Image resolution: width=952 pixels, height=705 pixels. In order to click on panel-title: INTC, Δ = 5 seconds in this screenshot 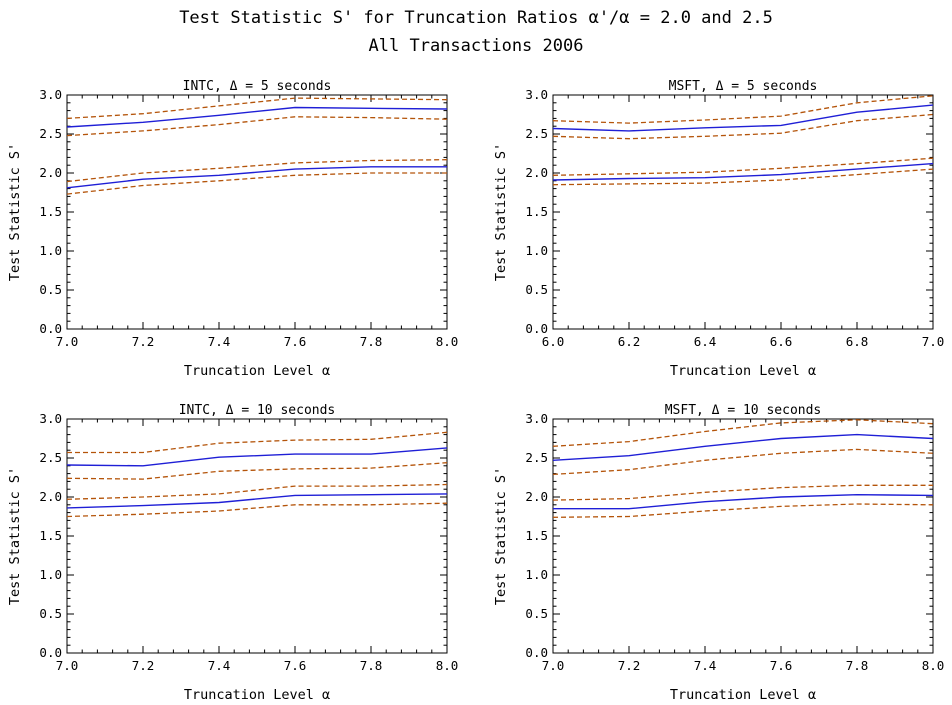, I will do `click(257, 86)`.